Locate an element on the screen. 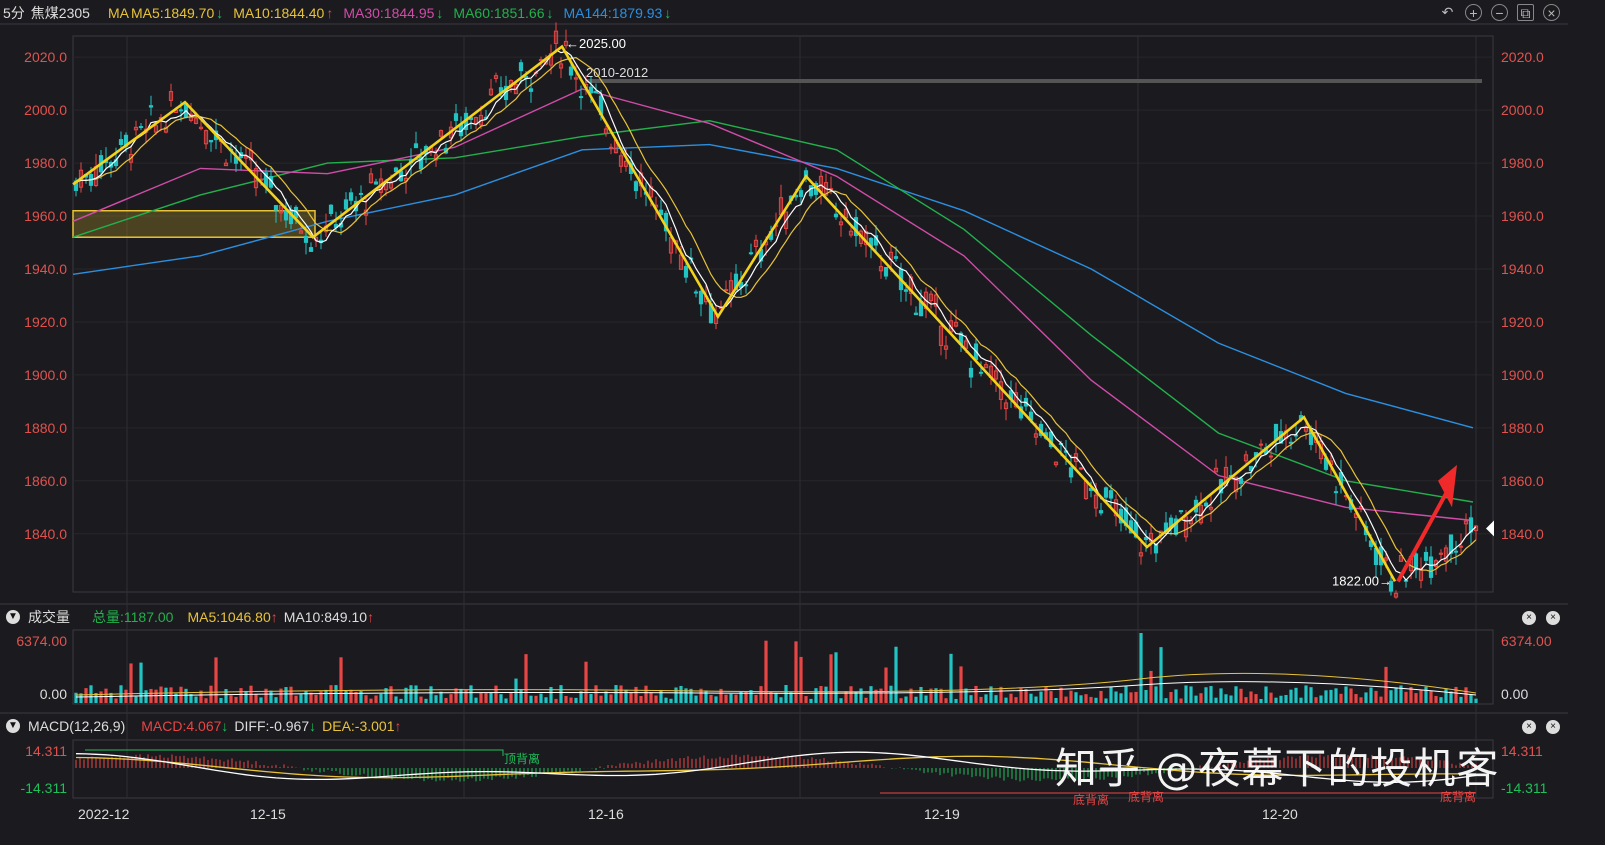 The height and width of the screenshot is (845, 1605). dea-line is located at coordinates (775, 767).